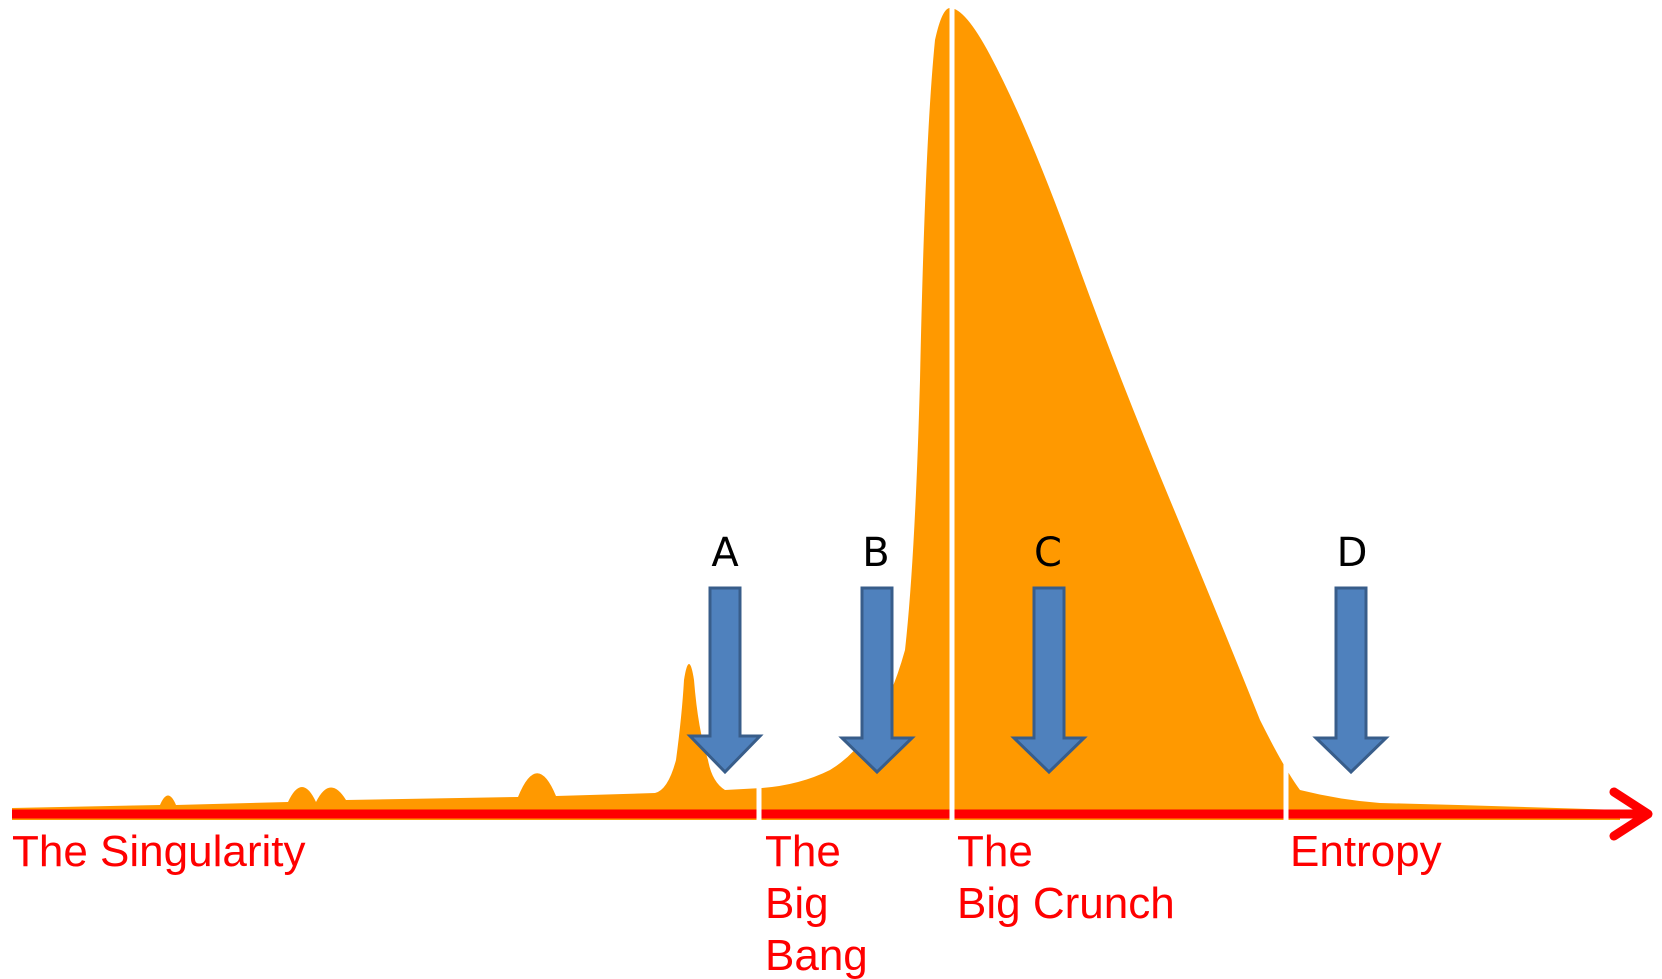 This screenshot has height=979, width=1662. I want to click on phase-label-singularity: The Singularity, so click(158, 851).